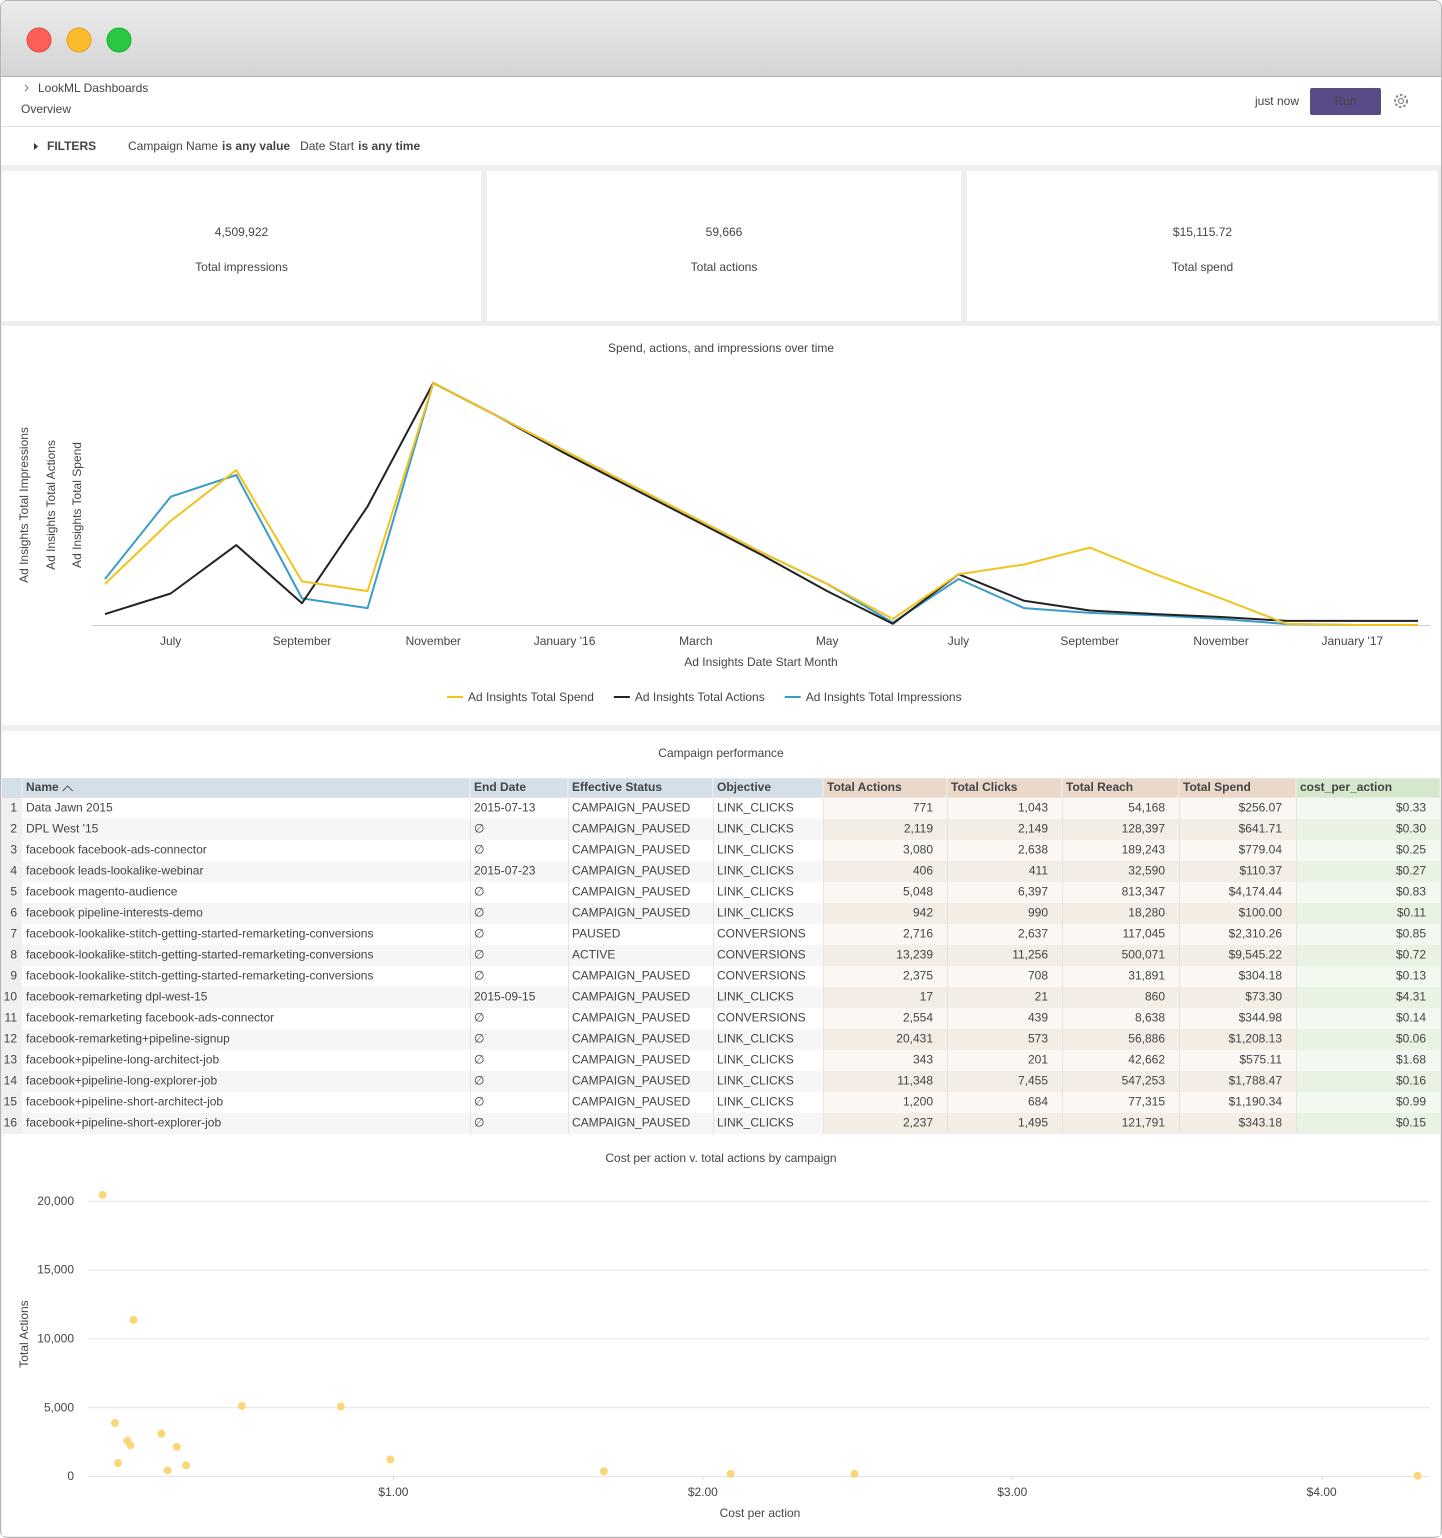 The image size is (1442, 1538). I want to click on filter: Date Start is any time, so click(360, 146).